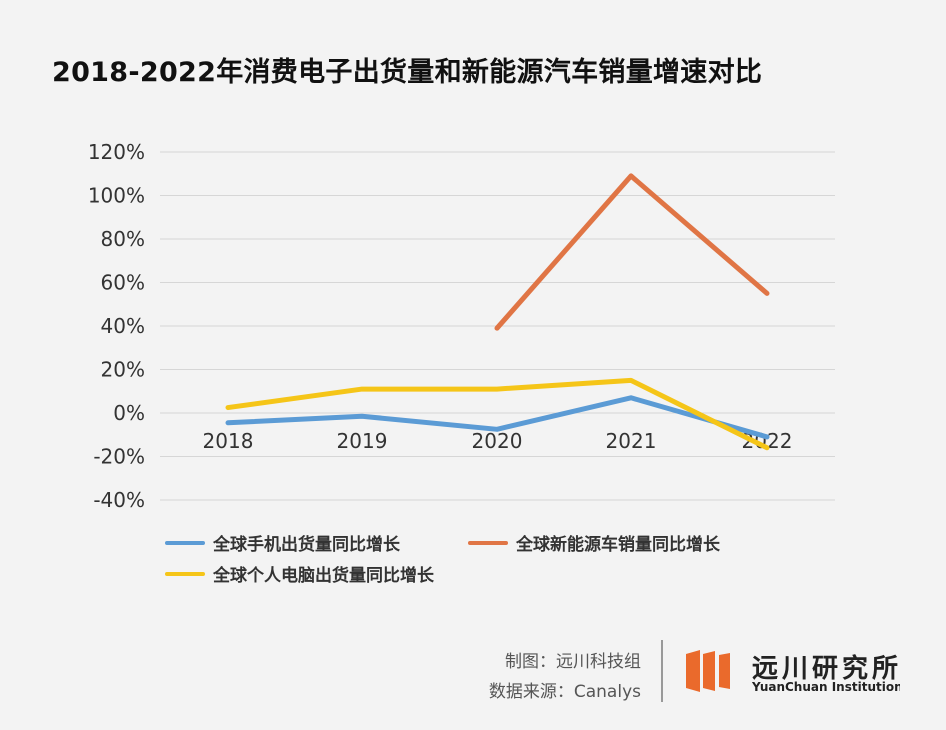 The image size is (946, 730). What do you see at coordinates (631, 441) in the screenshot?
I see `x-tick-label: 2021` at bounding box center [631, 441].